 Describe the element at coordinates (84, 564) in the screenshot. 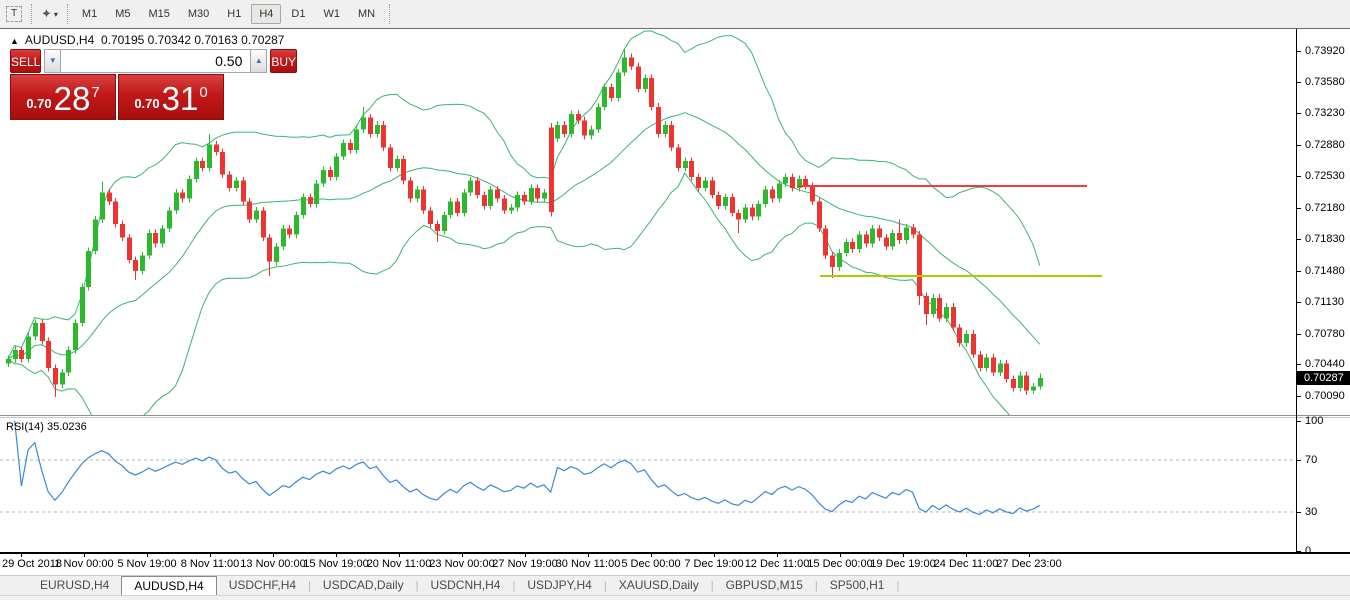

I see `time-tick-label: 1 Nov 00:00` at that location.